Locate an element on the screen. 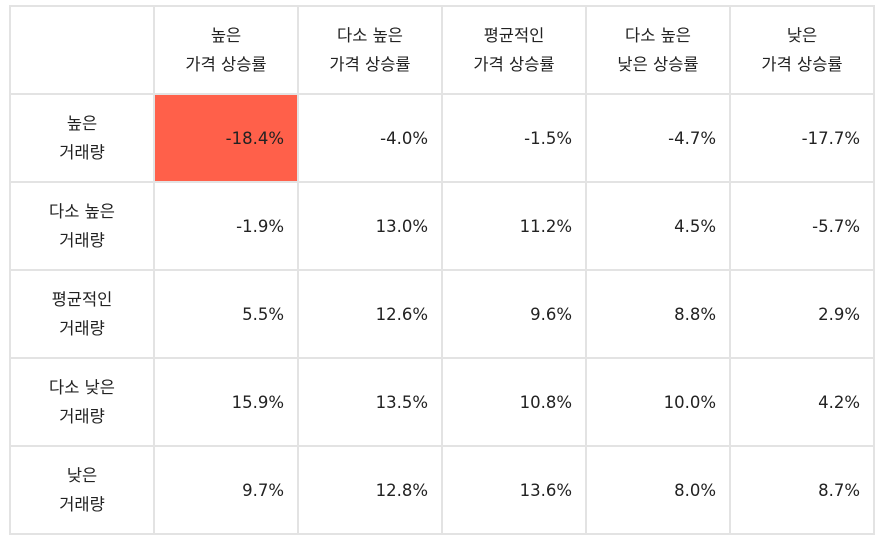 The height and width of the screenshot is (542, 881). table-cell: 9.6% is located at coordinates (514, 314).